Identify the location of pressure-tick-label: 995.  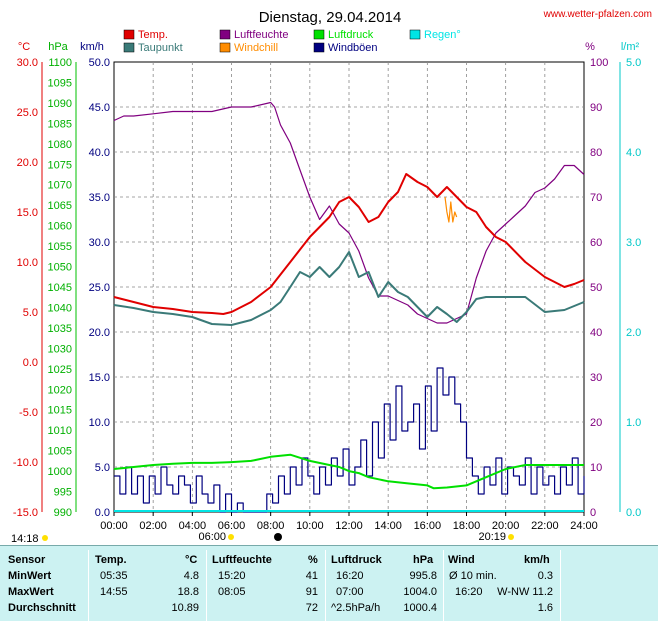
(63, 493).